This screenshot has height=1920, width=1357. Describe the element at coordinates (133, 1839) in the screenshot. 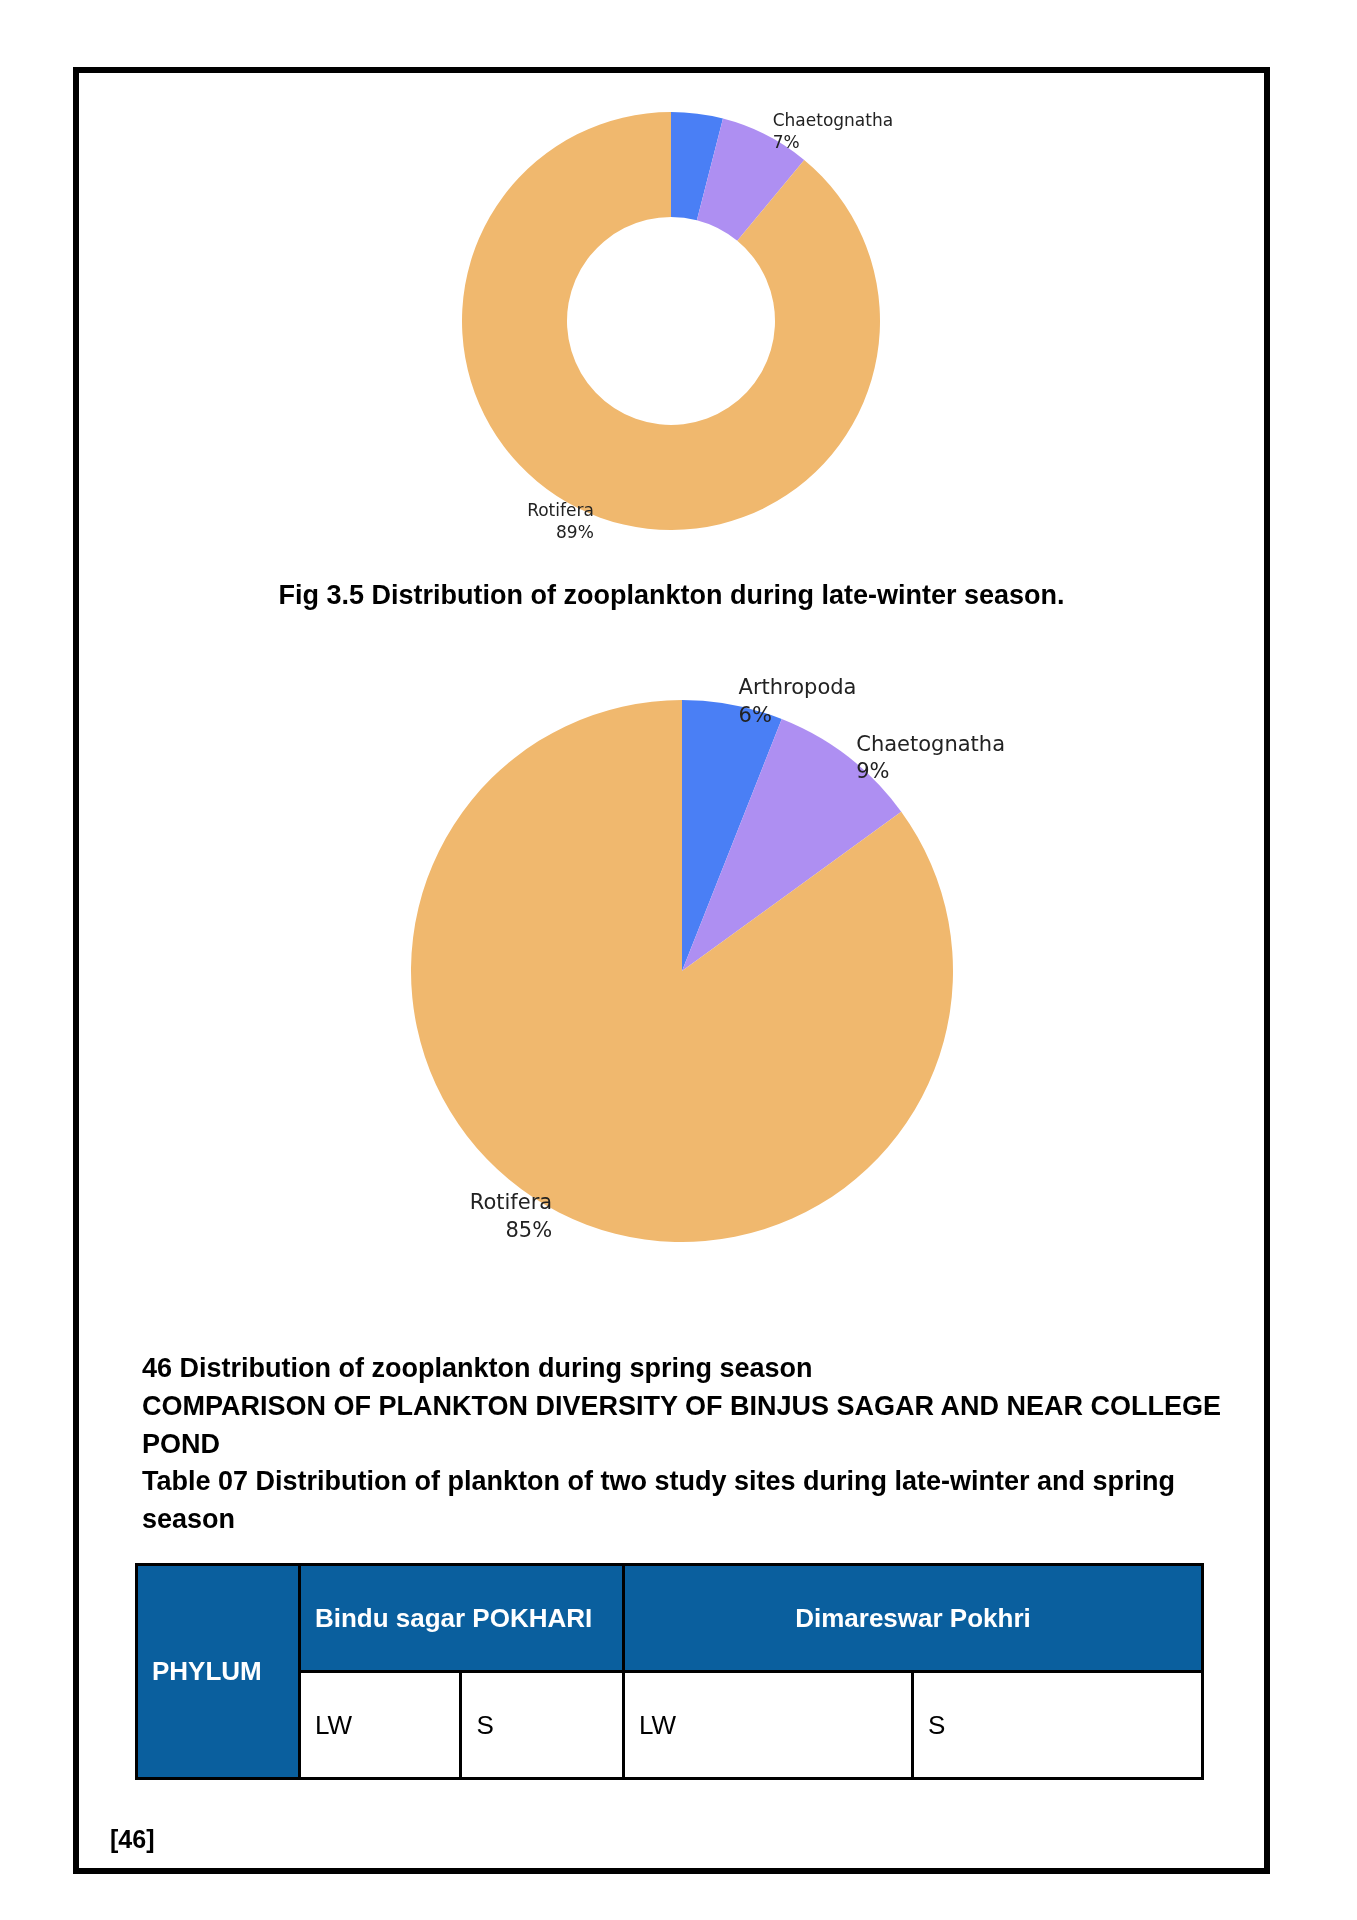

I see `text: [46]` at that location.